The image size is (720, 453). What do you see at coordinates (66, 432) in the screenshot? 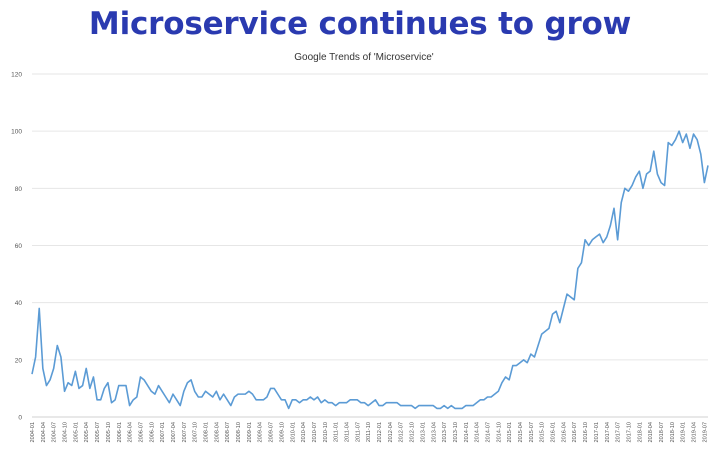
I see `x-tick-label: 2004-10` at bounding box center [66, 432].